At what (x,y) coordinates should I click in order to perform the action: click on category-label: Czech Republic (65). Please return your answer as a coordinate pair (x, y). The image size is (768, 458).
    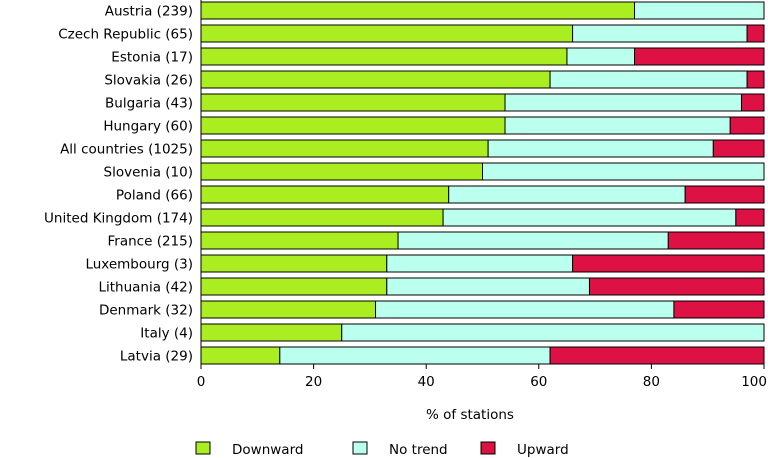
    Looking at the image, I should click on (125, 35).